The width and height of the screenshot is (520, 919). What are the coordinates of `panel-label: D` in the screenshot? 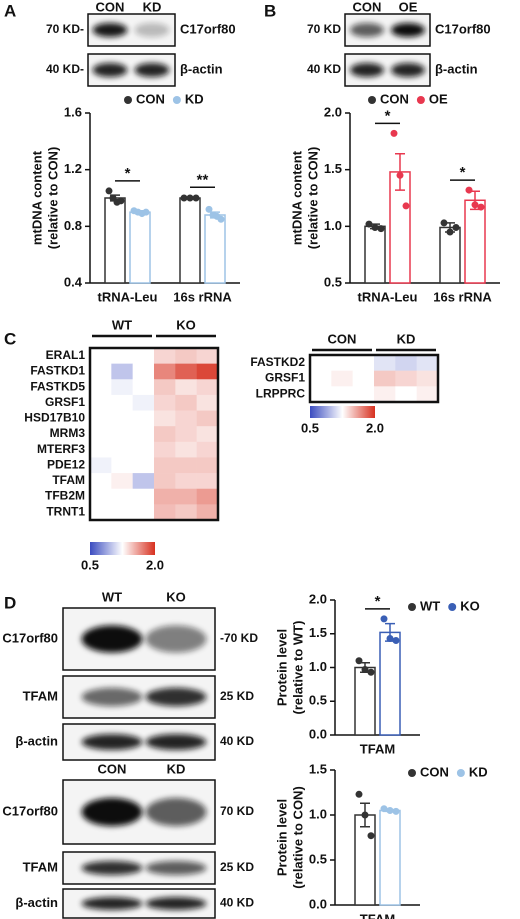 It's located at (10, 602).